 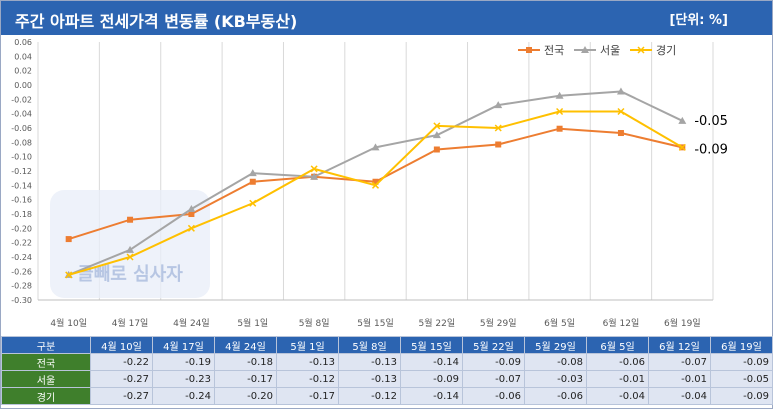 What do you see at coordinates (610, 50) in the screenshot?
I see `legend-label: 서울` at bounding box center [610, 50].